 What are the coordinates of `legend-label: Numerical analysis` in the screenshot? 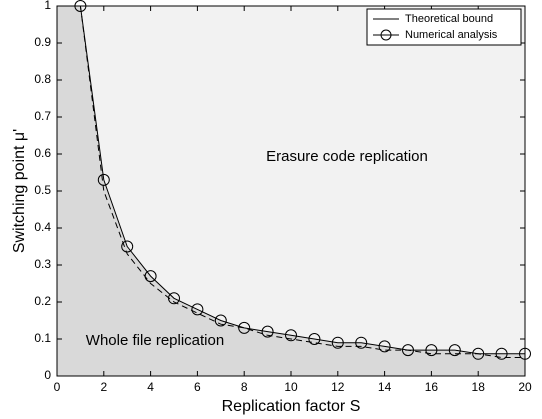 It's located at (451, 35).